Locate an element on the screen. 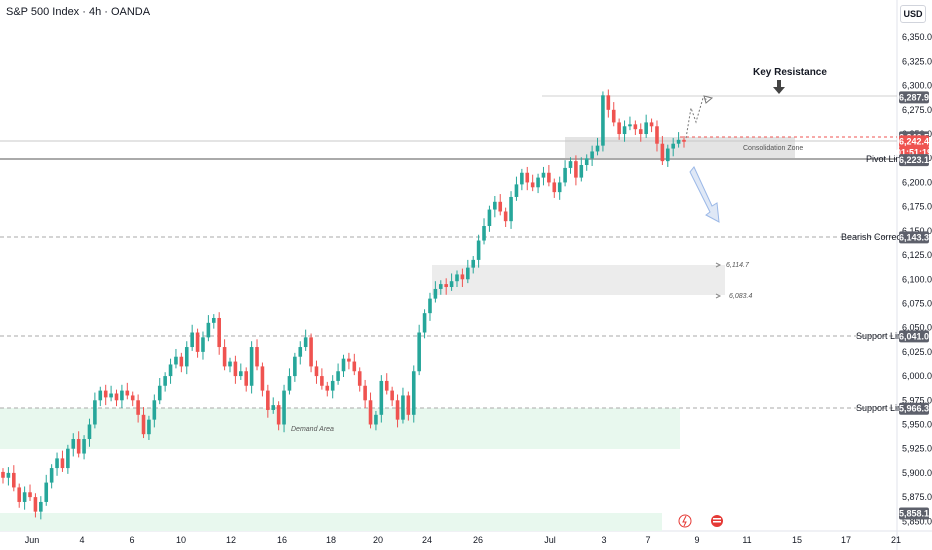 The height and width of the screenshot is (550, 932). down-arrow-icon is located at coordinates (779, 87).